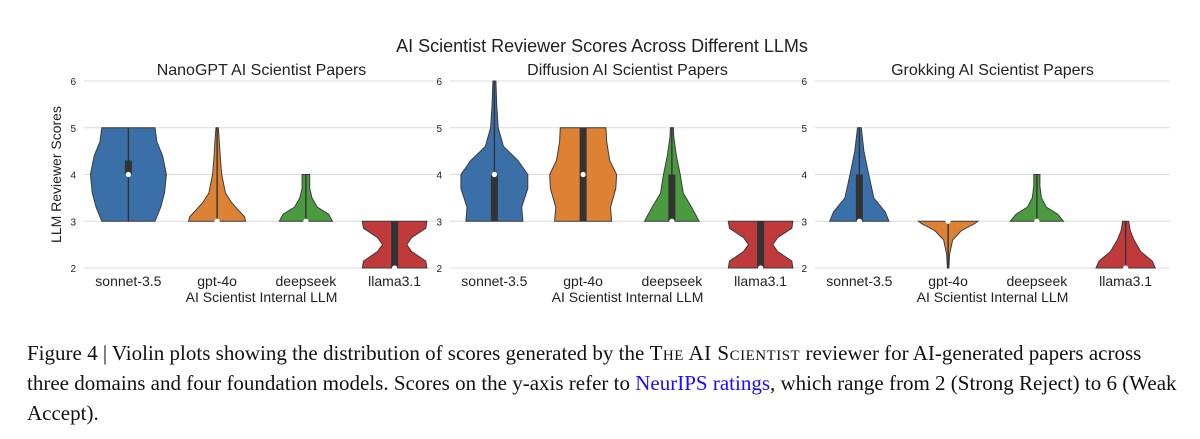 The height and width of the screenshot is (439, 1200). What do you see at coordinates (992, 70) in the screenshot?
I see `panel-title: Grokking AI Scientist Papers` at bounding box center [992, 70].